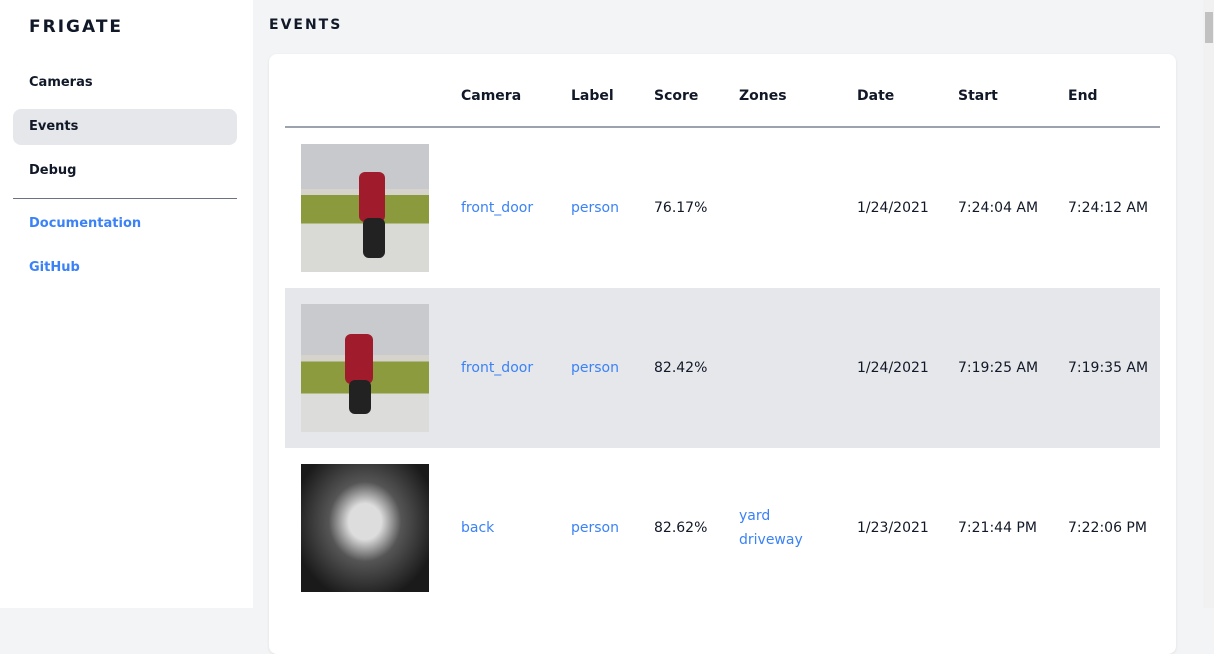 The width and height of the screenshot is (1214, 654). I want to click on page-title: EVENTS, so click(306, 25).